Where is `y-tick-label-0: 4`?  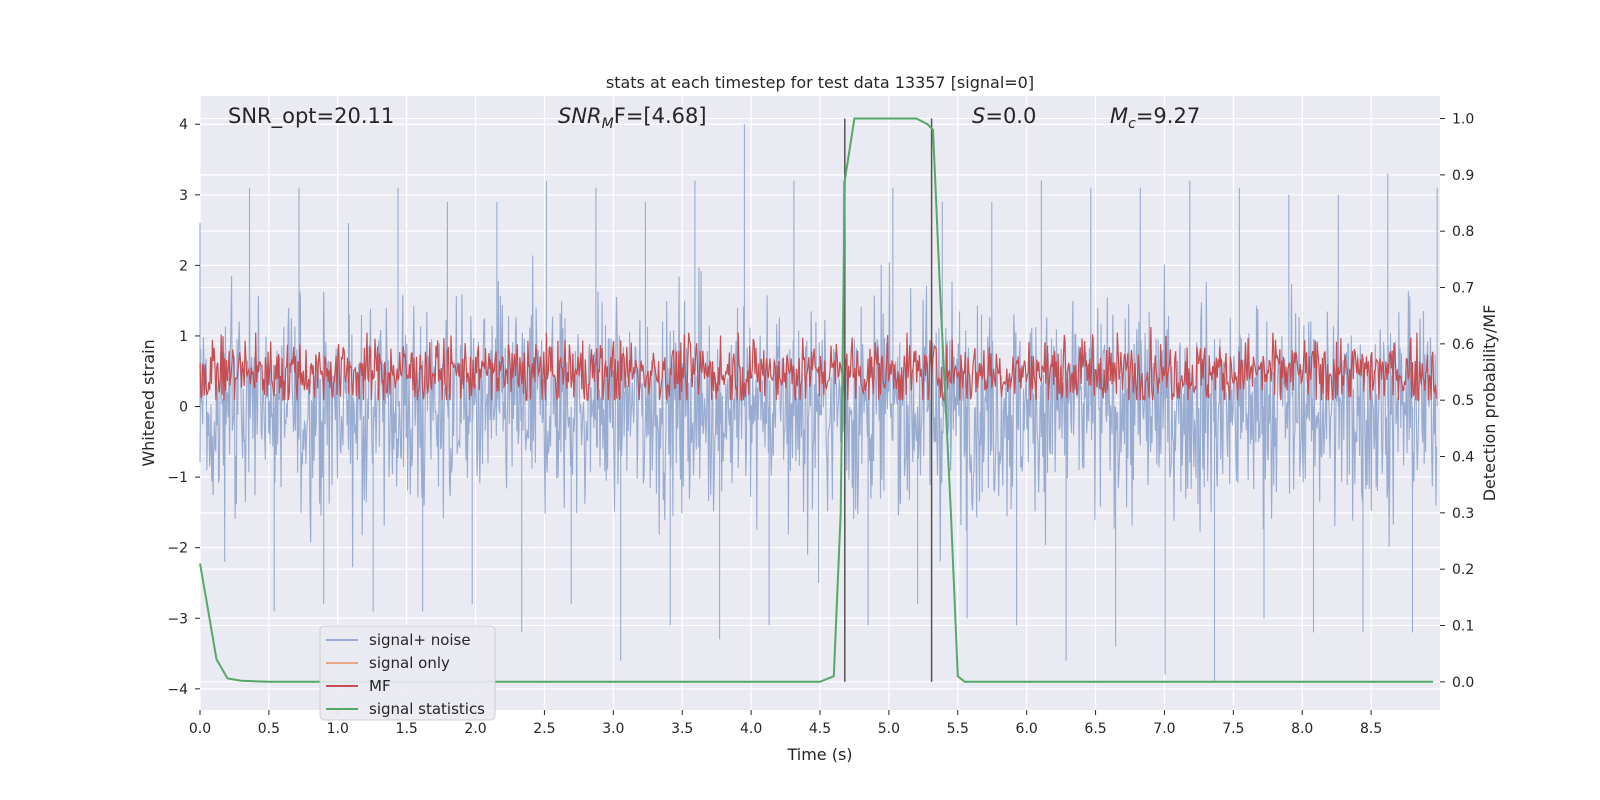 y-tick-label-0: 4 is located at coordinates (183, 125).